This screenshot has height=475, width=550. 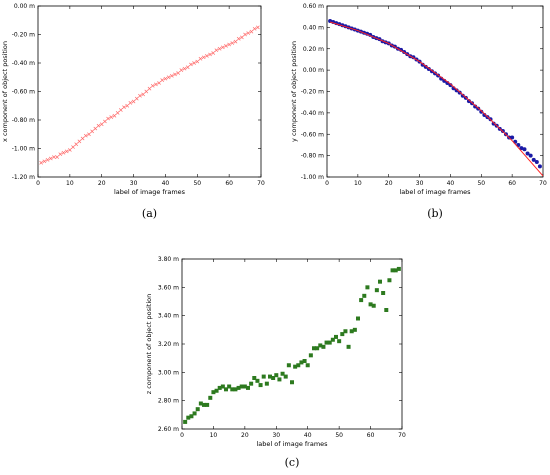 I want to click on x-tick-label: 50, so click(x=197, y=183).